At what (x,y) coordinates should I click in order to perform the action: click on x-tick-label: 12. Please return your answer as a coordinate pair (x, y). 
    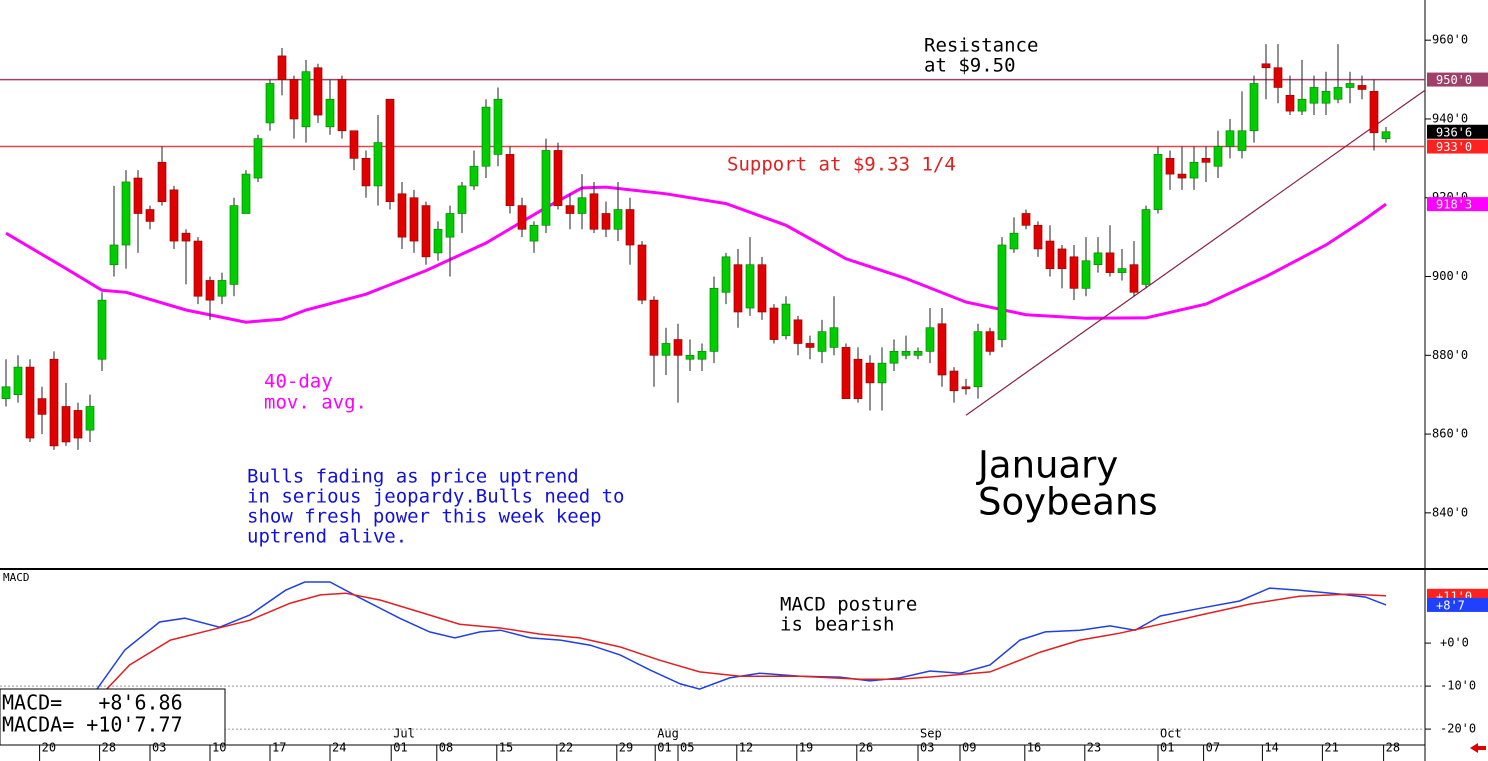
    Looking at the image, I should click on (746, 748).